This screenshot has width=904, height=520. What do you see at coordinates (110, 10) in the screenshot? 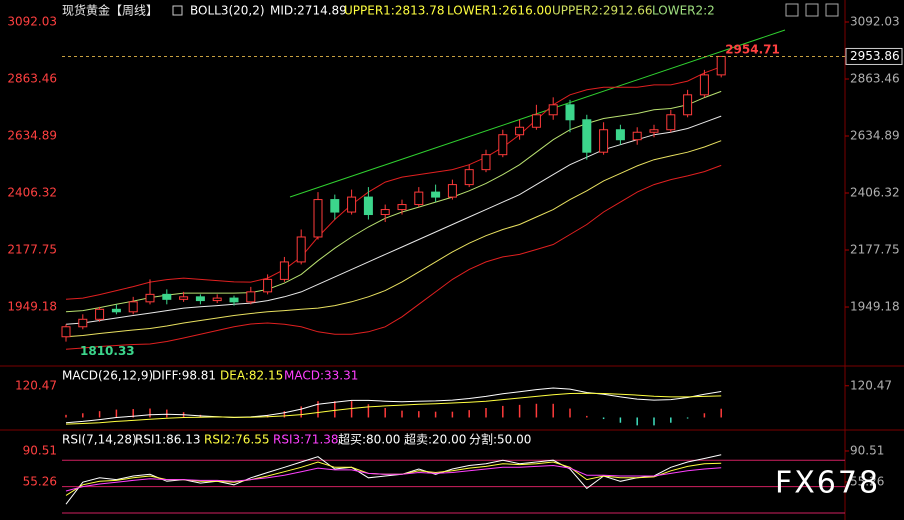
I see `header-item: 现货黄金【周线】` at bounding box center [110, 10].